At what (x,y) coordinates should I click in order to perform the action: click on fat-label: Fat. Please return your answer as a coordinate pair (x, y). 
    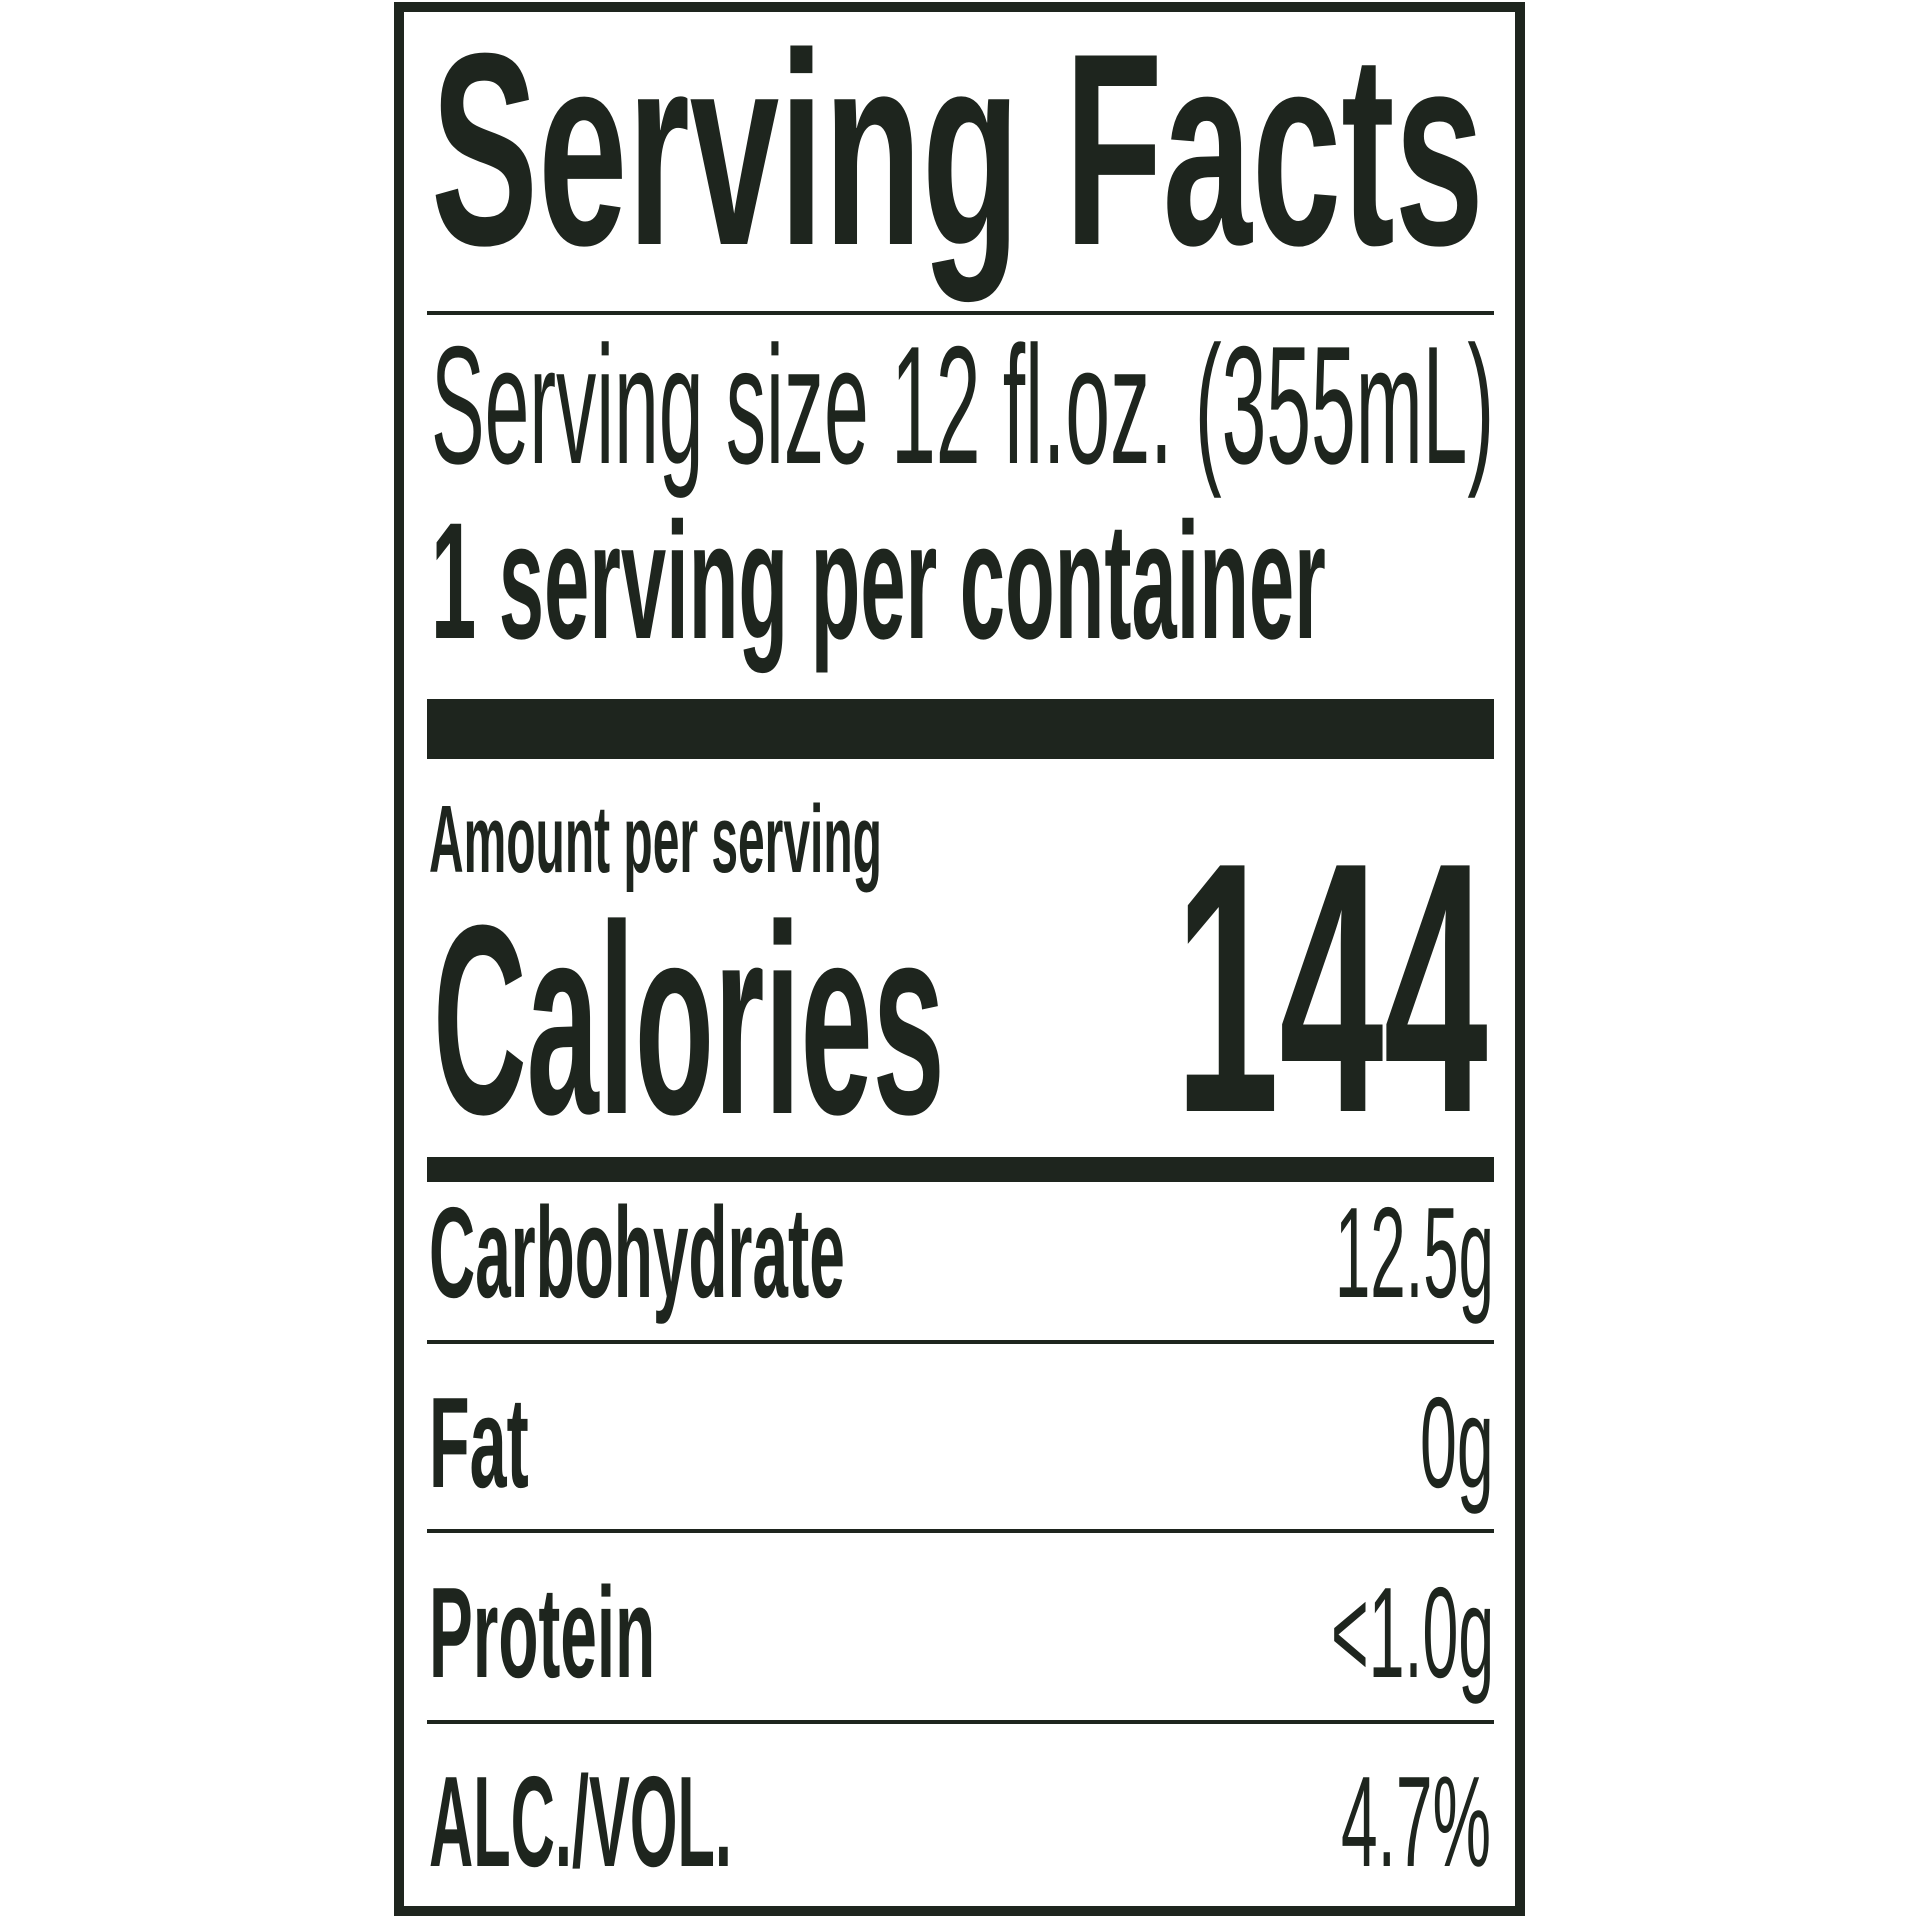
    Looking at the image, I should click on (479, 1443).